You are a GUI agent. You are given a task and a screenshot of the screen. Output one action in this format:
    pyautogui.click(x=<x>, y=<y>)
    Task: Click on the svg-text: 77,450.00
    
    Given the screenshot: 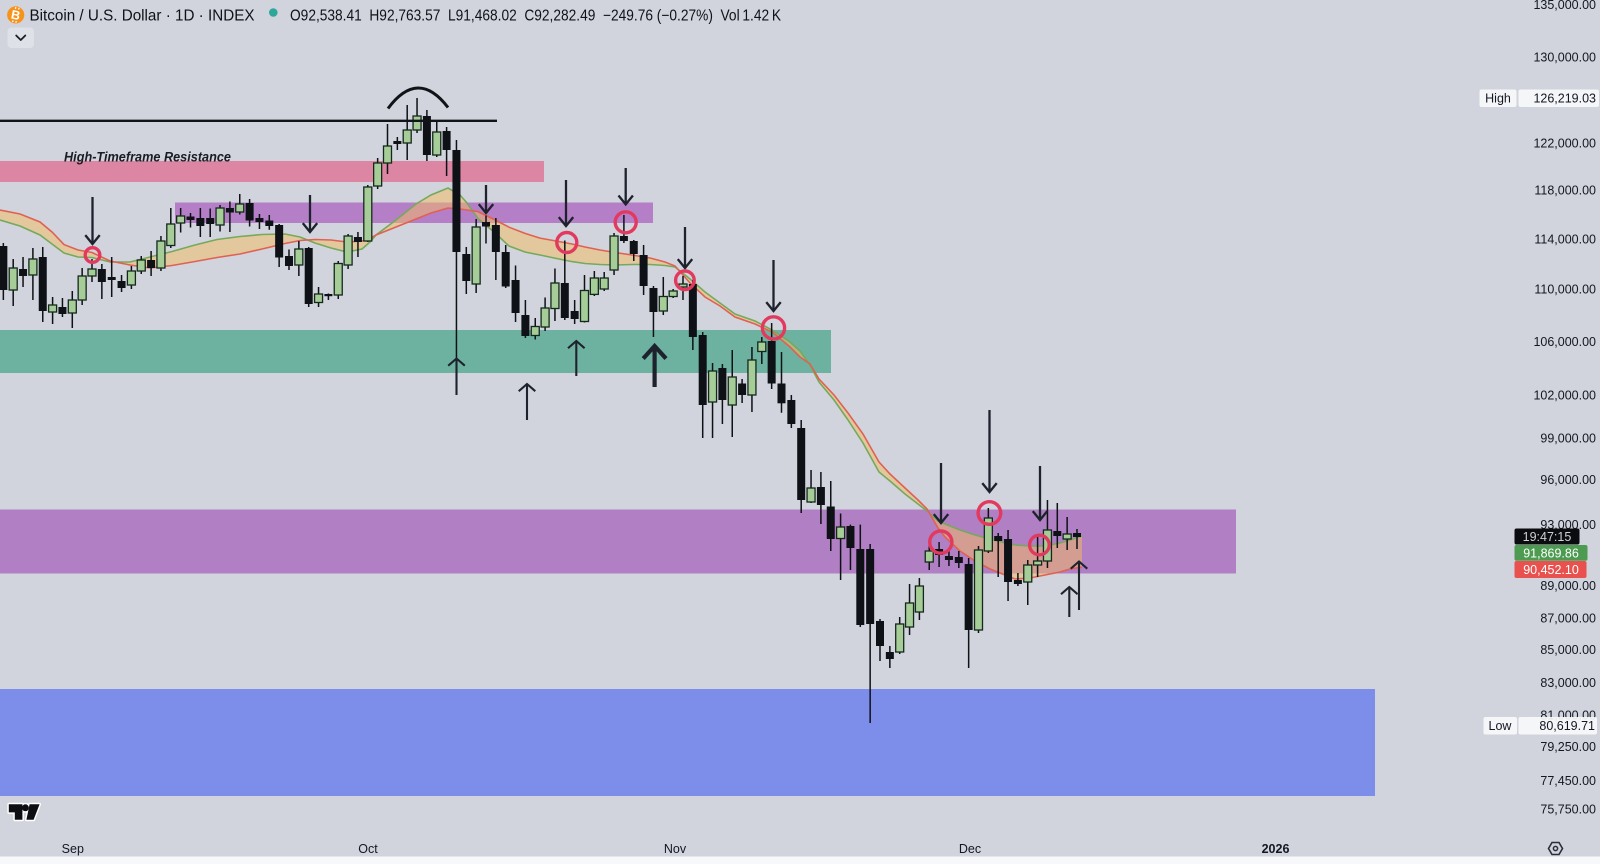 What is the action you would take?
    pyautogui.click(x=1568, y=781)
    